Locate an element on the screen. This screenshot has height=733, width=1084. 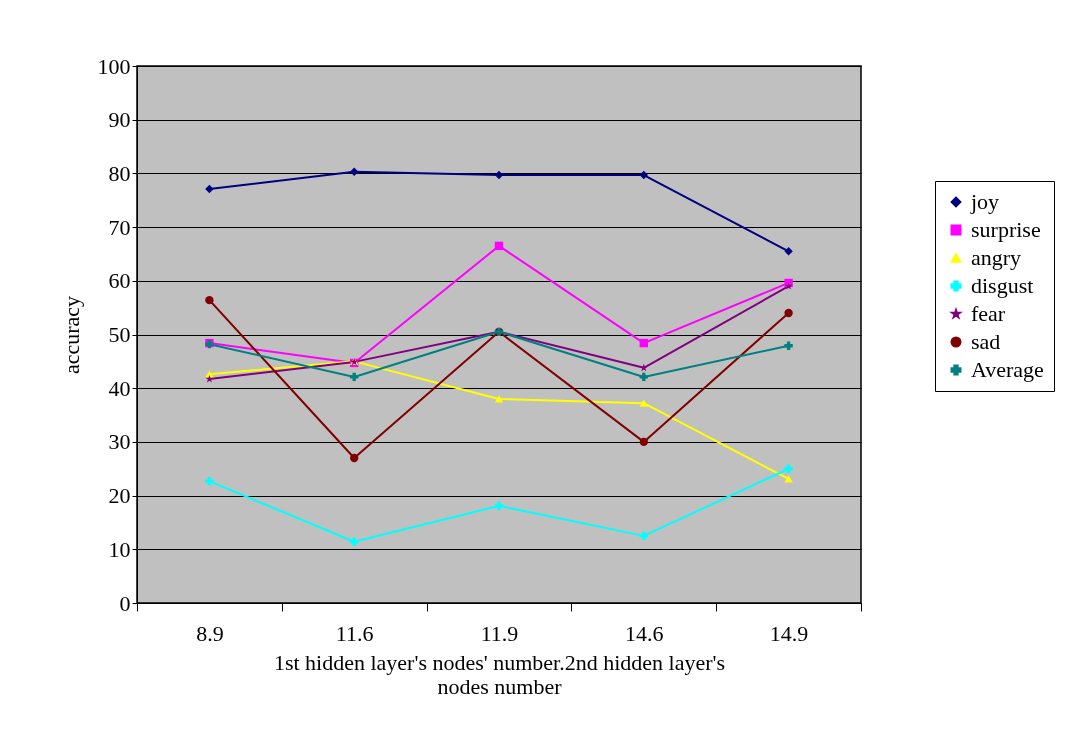
legend-label: joy is located at coordinates (985, 201).